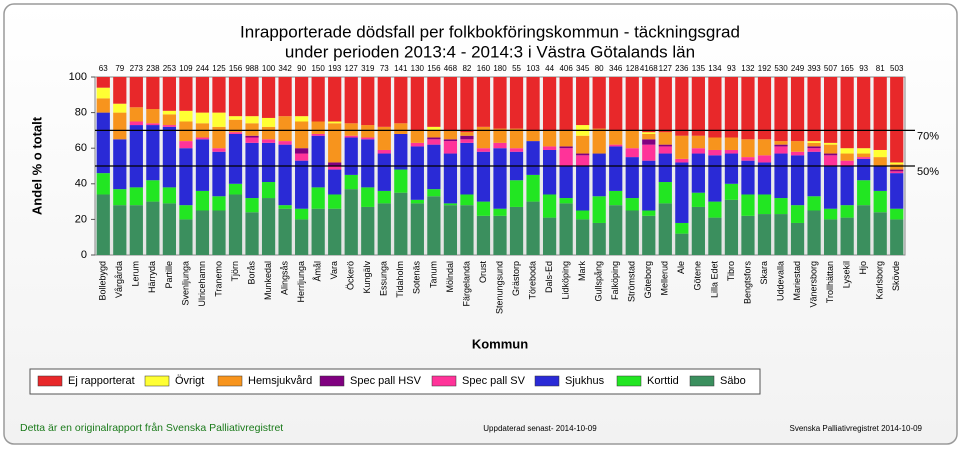 This screenshot has height=450, width=965. Describe the element at coordinates (218, 279) in the screenshot. I see `x-tick-label: Tranemo` at that location.